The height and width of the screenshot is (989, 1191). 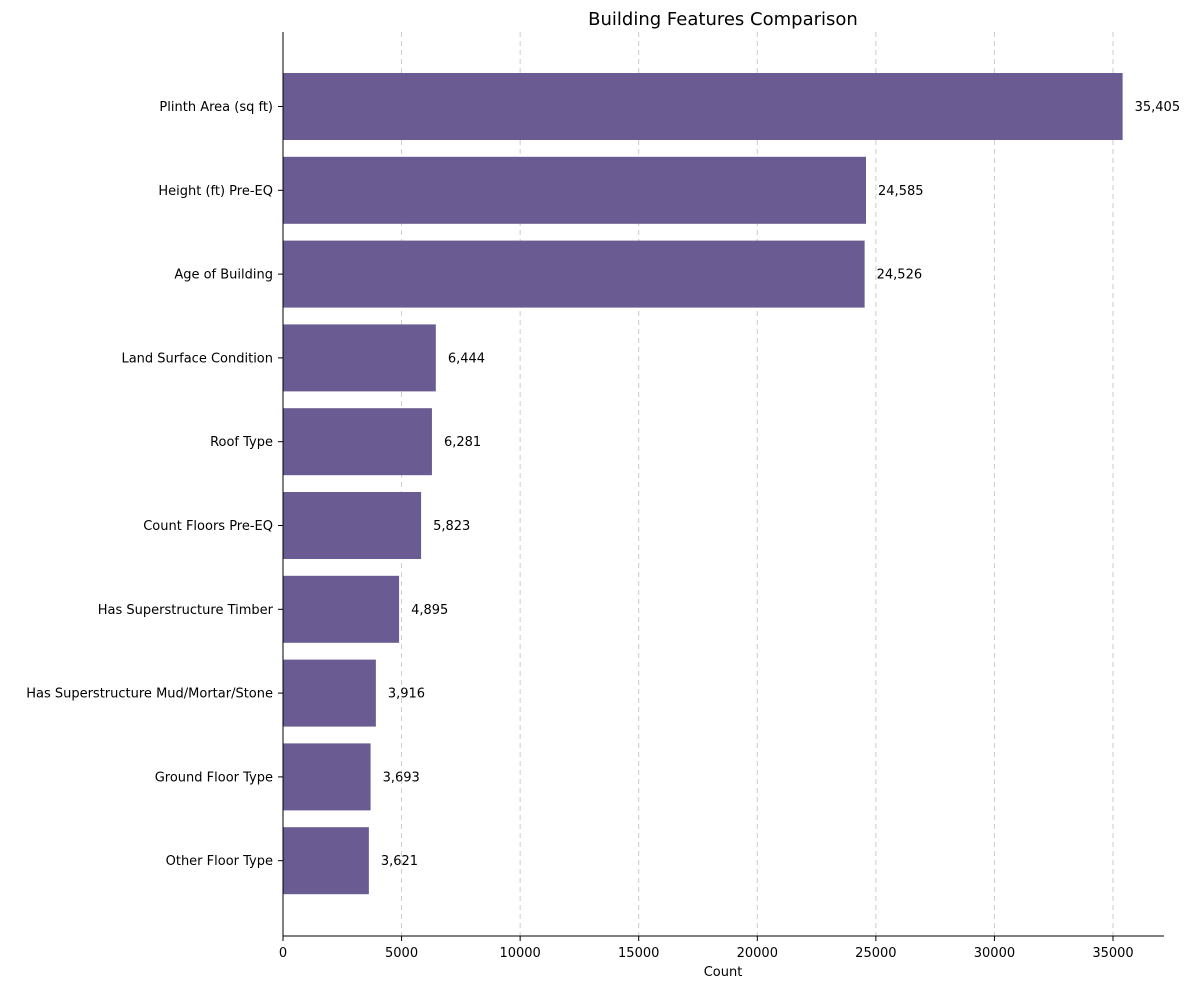 What do you see at coordinates (706, 948) in the screenshot?
I see `x-tick-labels: 0 5000 10000 15000 20000 25000 30000 35000` at bounding box center [706, 948].